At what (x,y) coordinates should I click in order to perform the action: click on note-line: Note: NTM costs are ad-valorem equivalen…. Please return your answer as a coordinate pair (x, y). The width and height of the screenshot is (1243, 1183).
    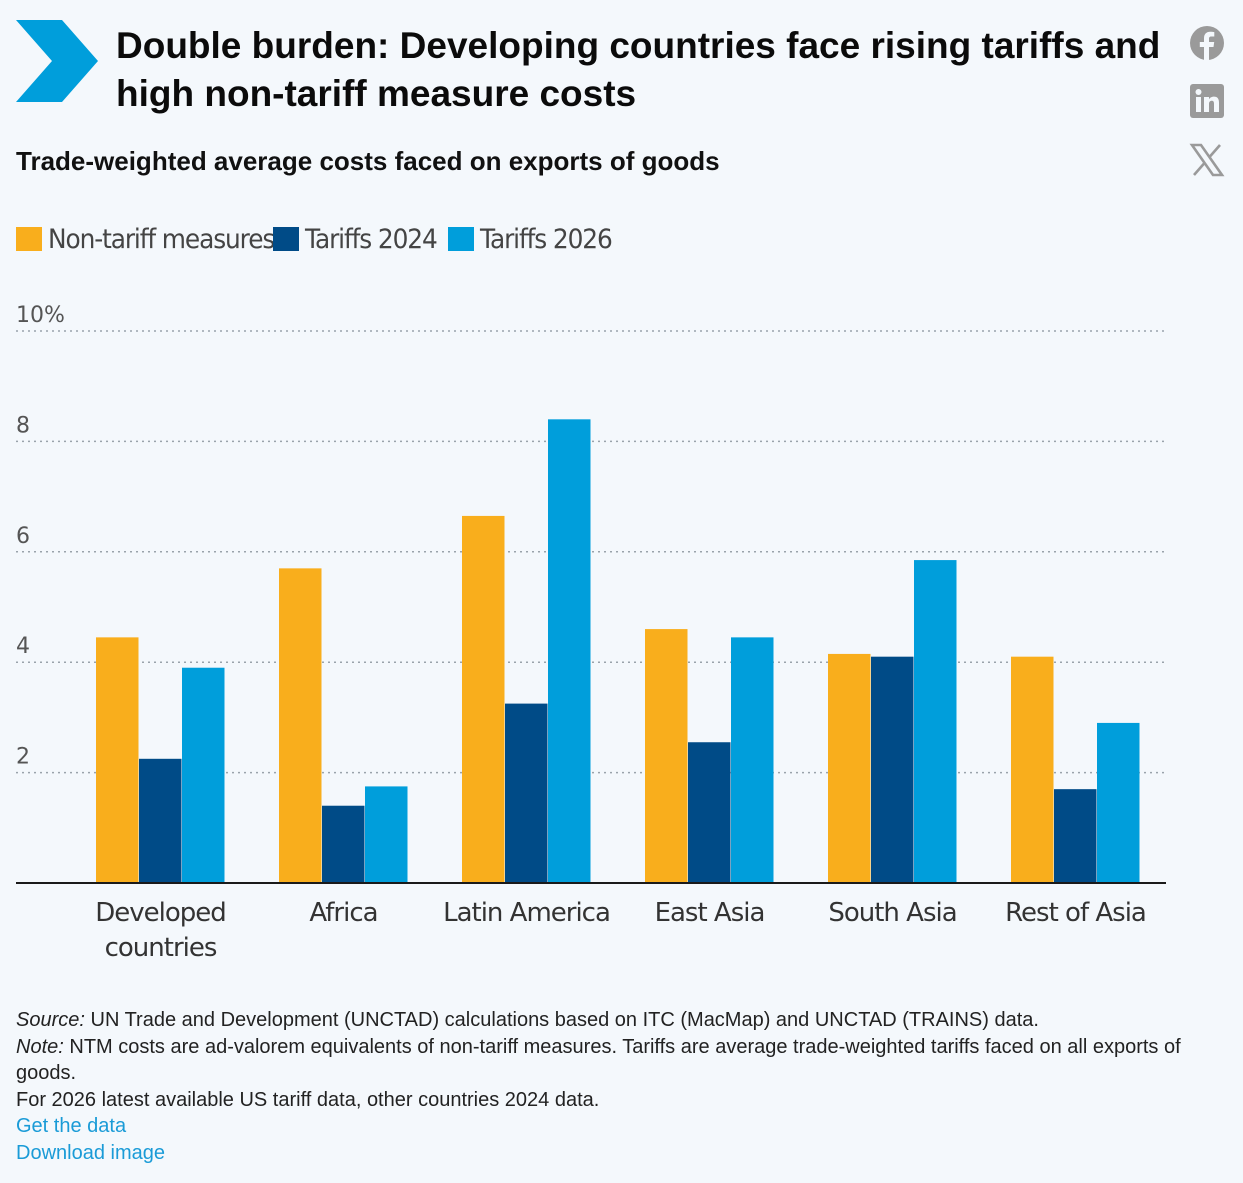
    Looking at the image, I should click on (606, 1060).